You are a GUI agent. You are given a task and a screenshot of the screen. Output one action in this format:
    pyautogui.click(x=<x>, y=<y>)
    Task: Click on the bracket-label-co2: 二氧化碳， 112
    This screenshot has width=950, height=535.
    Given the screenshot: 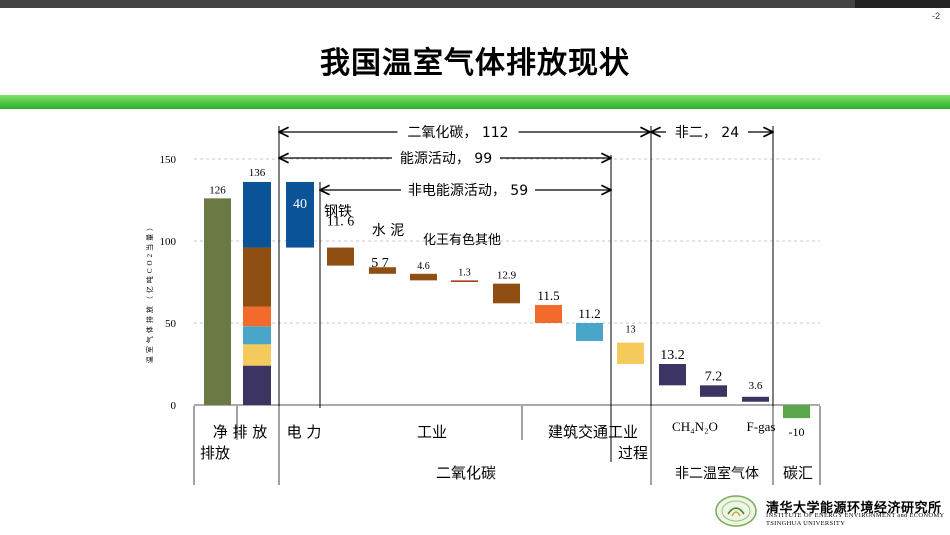 What is the action you would take?
    pyautogui.click(x=457, y=133)
    